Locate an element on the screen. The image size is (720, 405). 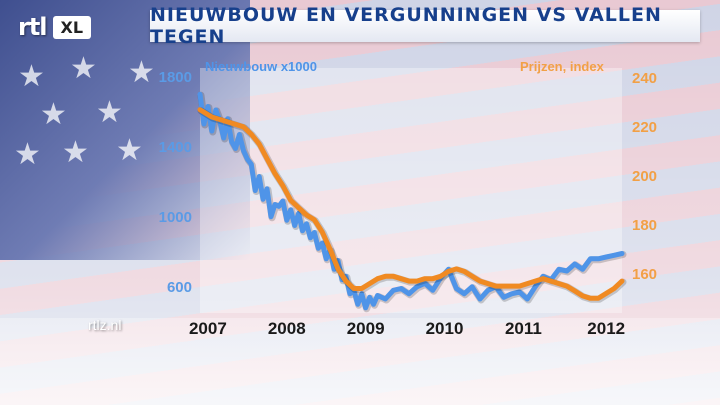
right-tick-label: 220 is located at coordinates (644, 127).